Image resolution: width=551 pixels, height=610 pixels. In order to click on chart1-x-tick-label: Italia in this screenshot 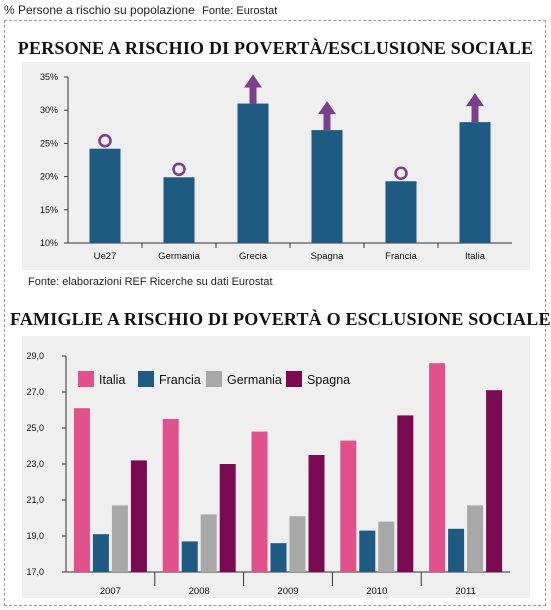, I will do `click(475, 256)`.